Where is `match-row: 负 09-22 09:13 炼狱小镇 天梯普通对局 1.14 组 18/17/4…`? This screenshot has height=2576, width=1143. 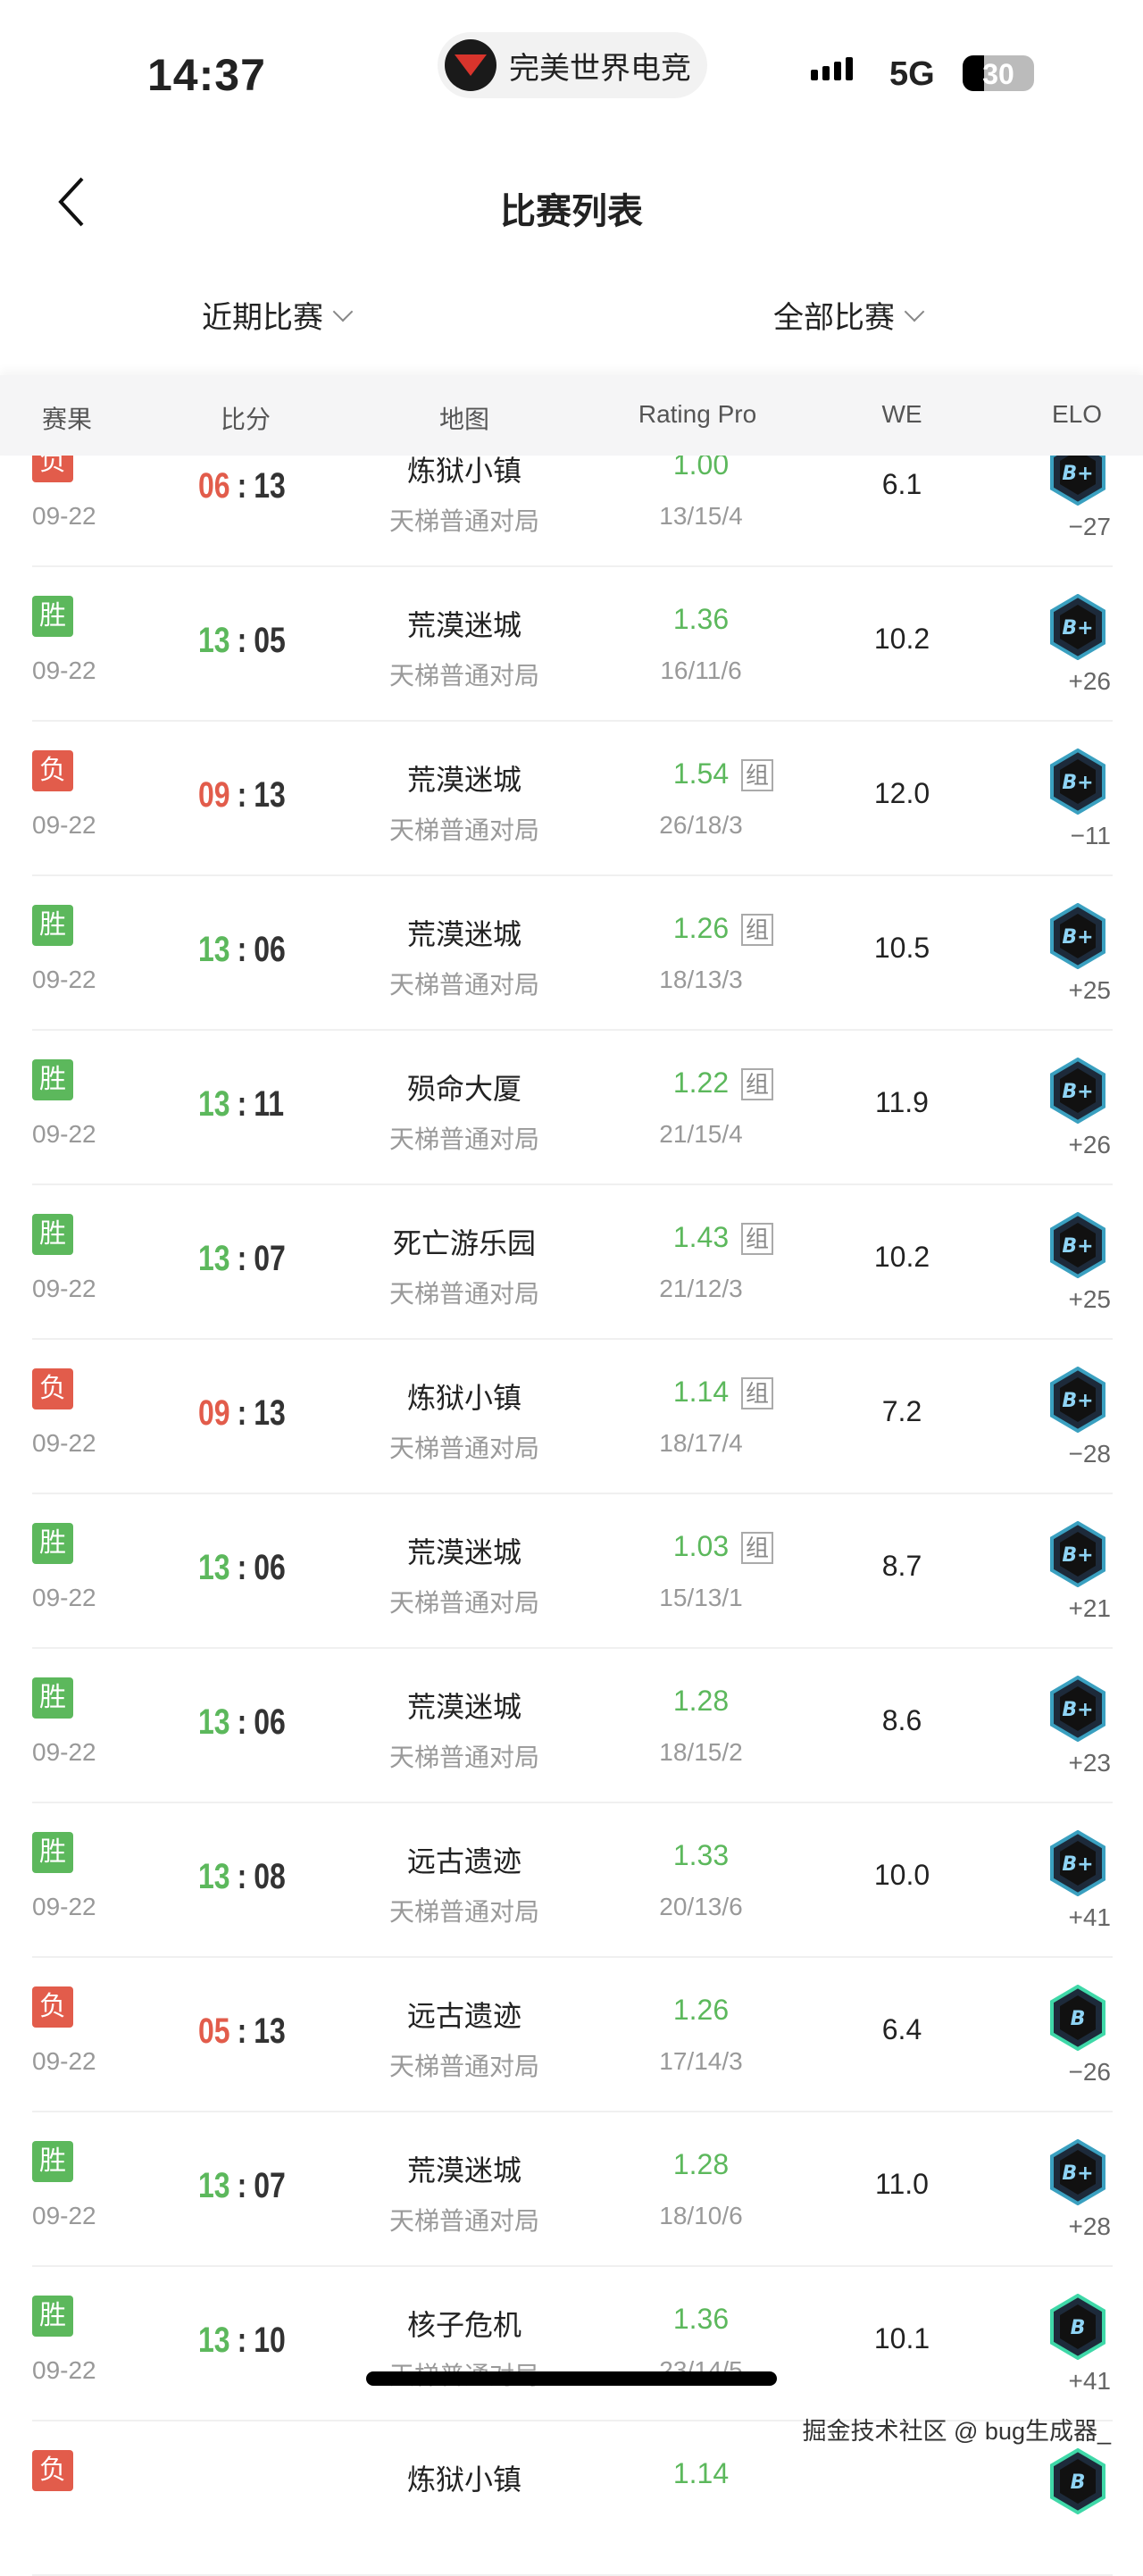
match-row: 负 09-22 09:13 炼狱小镇 天梯普通对局 1.14 组 18/17/4… is located at coordinates (571, 1417).